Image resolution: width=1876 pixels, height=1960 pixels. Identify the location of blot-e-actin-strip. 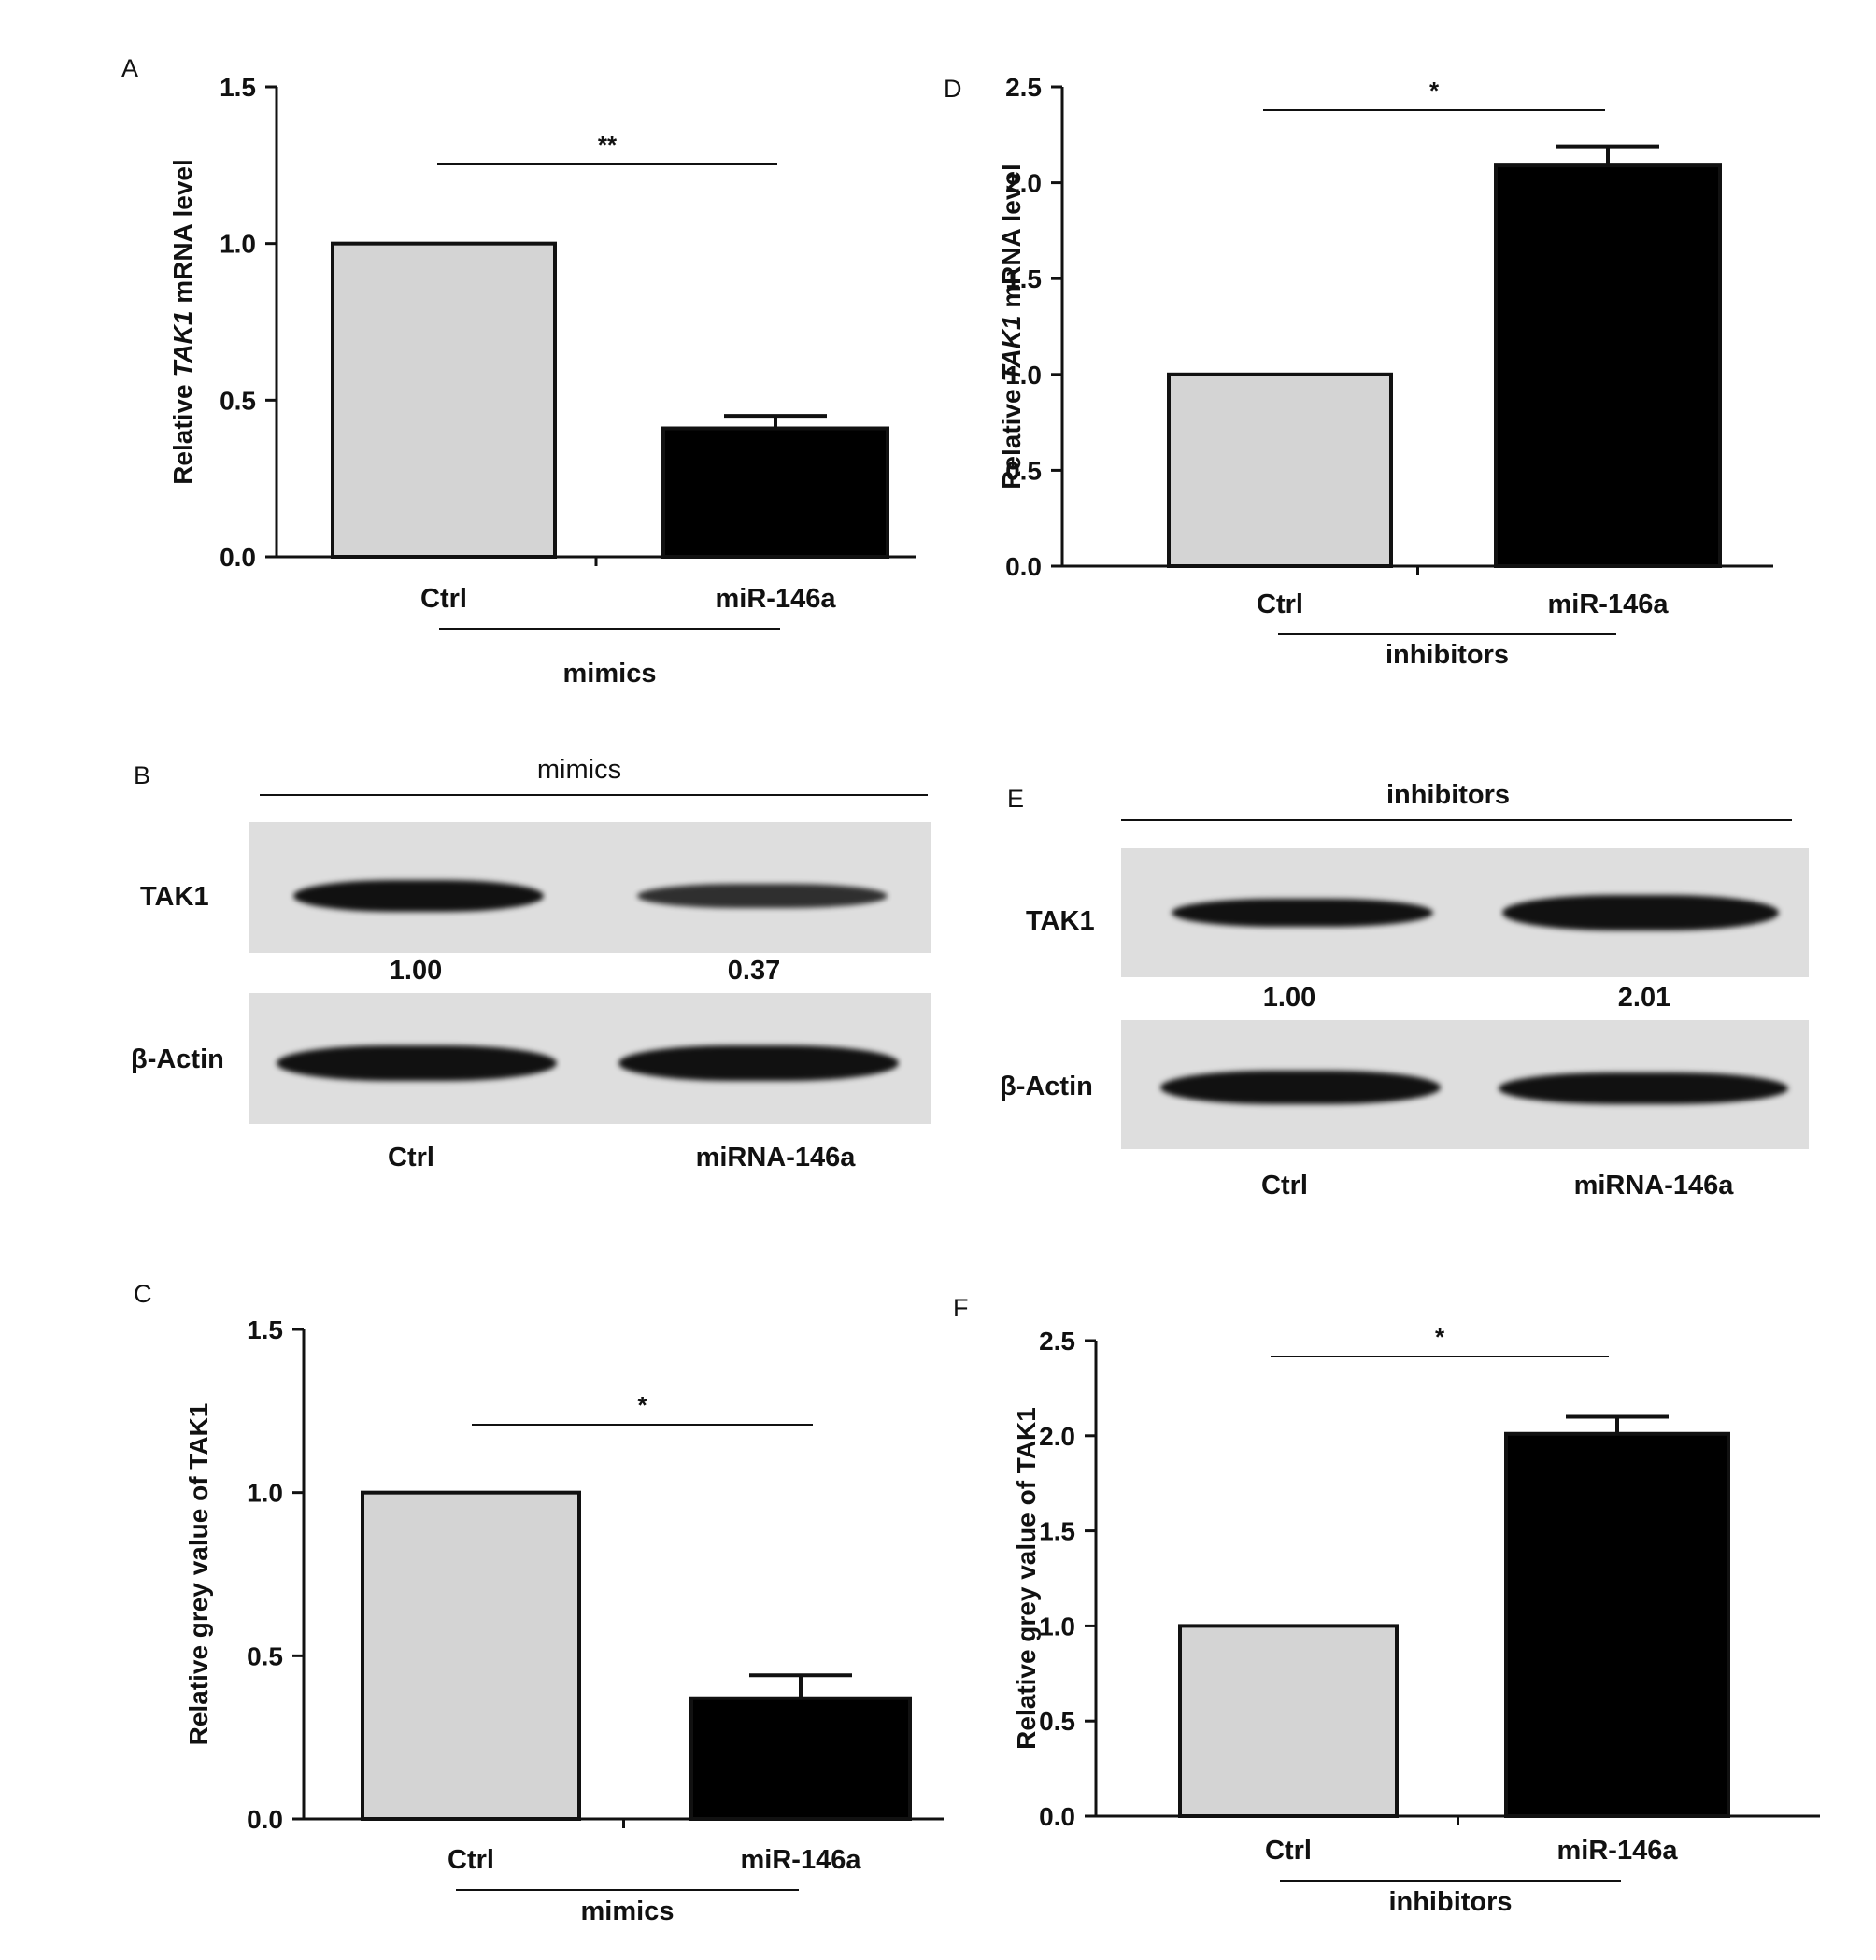
(1465, 1084).